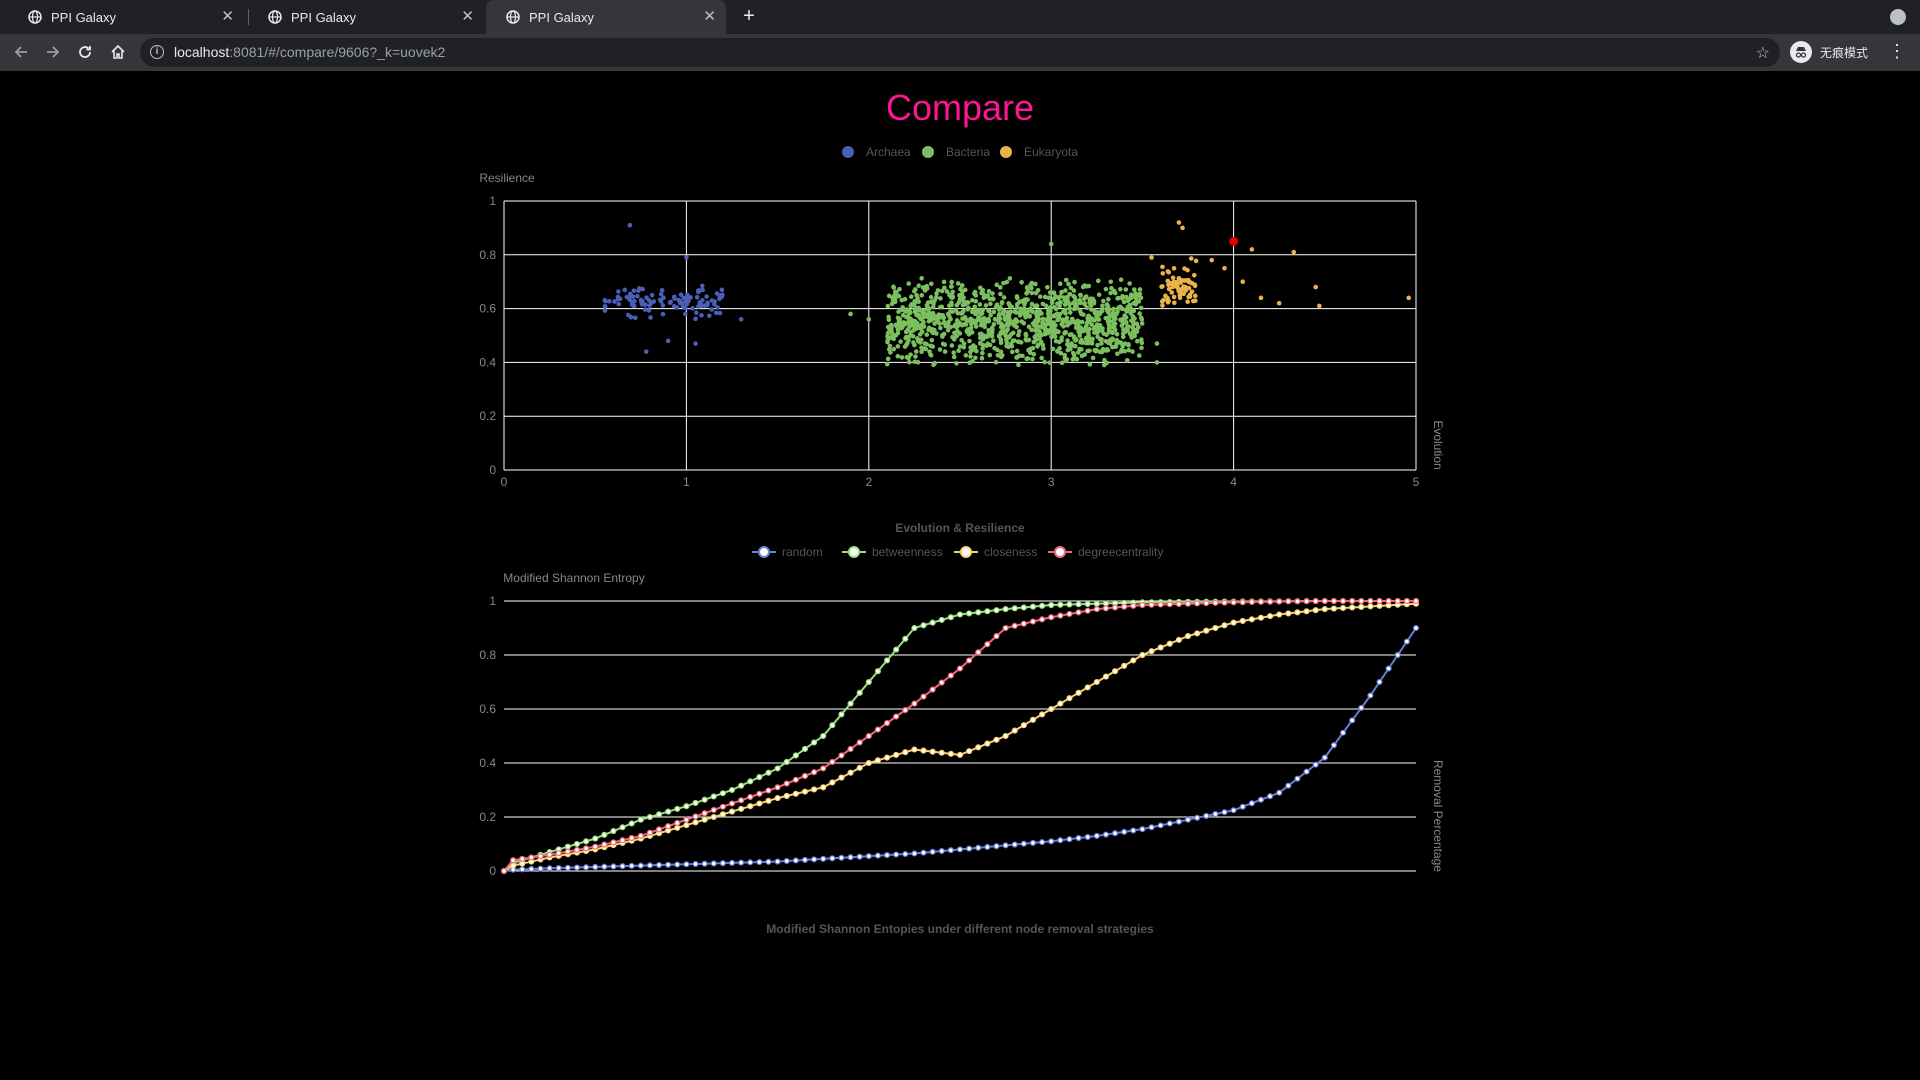 This screenshot has height=1080, width=1920. I want to click on new-tab-icon: +, so click(749, 16).